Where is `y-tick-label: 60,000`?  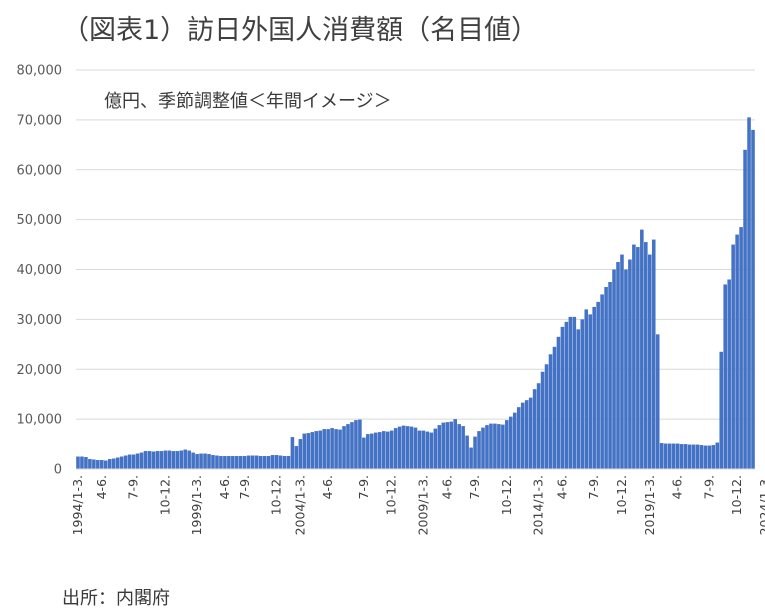 y-tick-label: 60,000 is located at coordinates (40, 170).